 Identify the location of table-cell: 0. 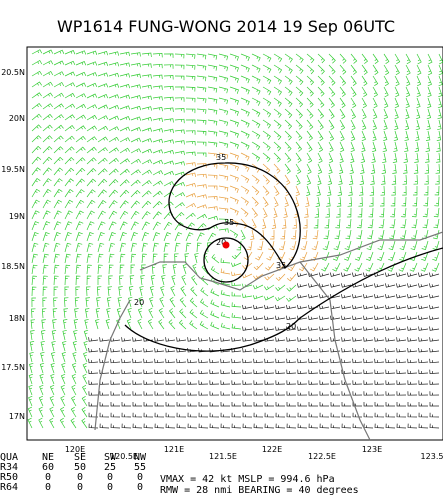
(80, 477).